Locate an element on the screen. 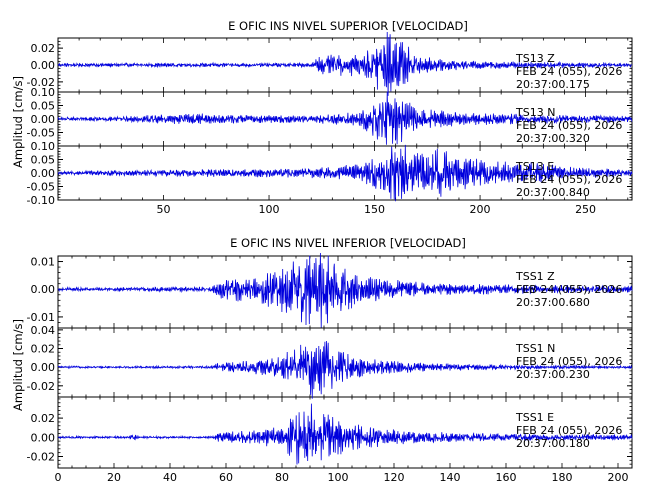  x-tick-label: 140 is located at coordinates (450, 477).